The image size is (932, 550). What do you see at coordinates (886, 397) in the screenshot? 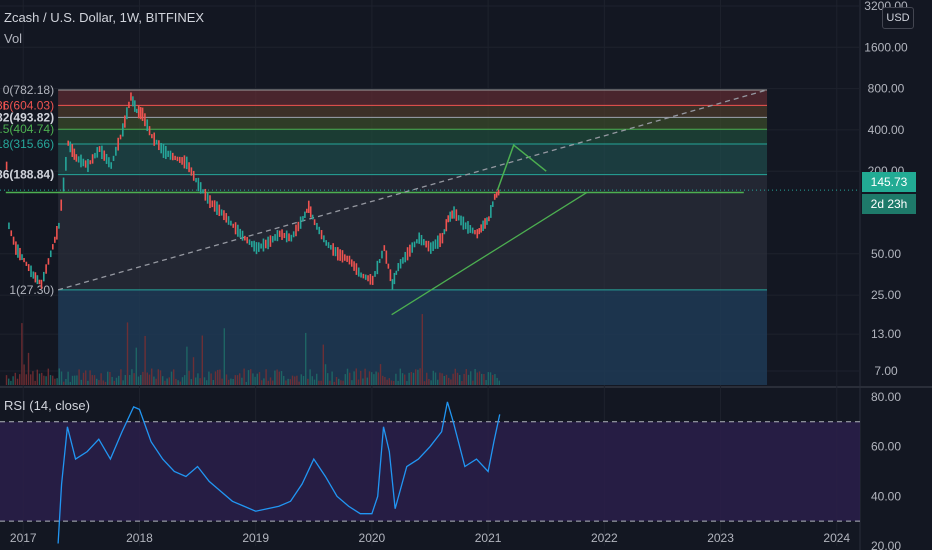
I see `rsi-tick-label: 80.00` at bounding box center [886, 397].